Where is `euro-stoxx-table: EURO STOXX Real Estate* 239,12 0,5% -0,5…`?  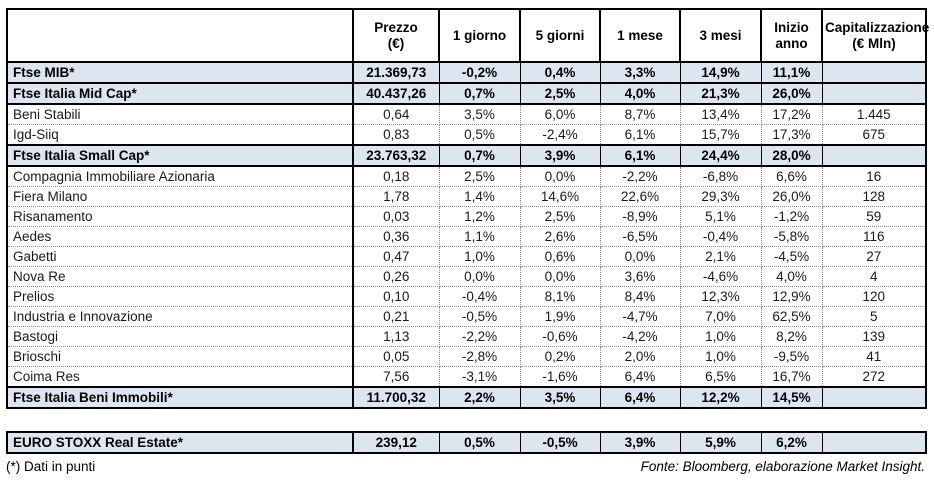 euro-stoxx-table: EURO STOXX Real Estate* 239,12 0,5% -0,5… is located at coordinates (466, 442).